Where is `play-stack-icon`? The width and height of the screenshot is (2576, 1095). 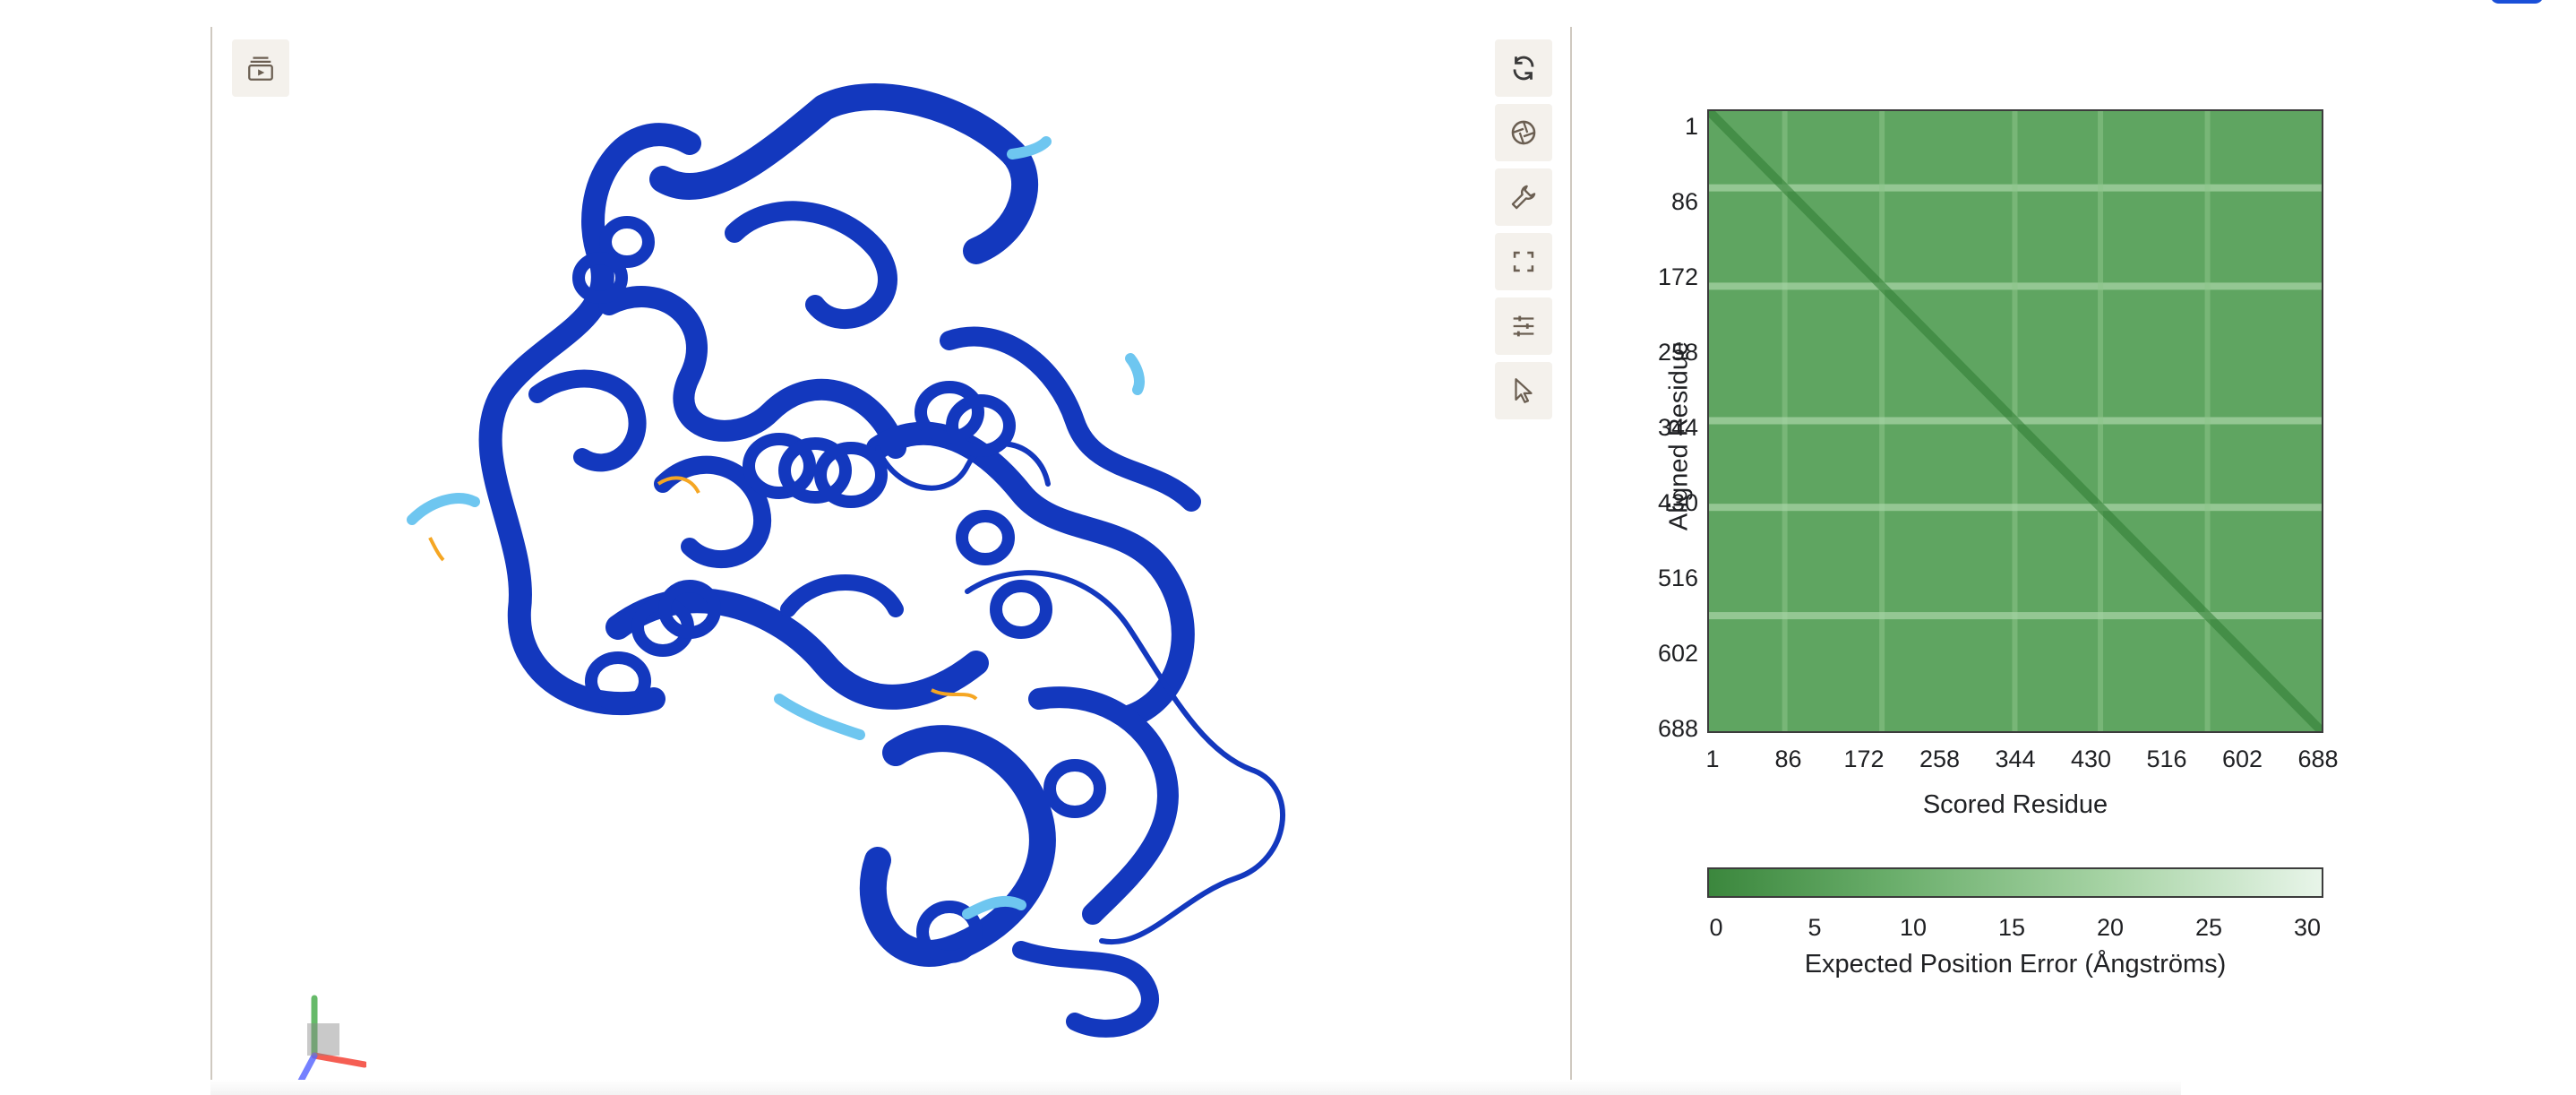 play-stack-icon is located at coordinates (260, 68).